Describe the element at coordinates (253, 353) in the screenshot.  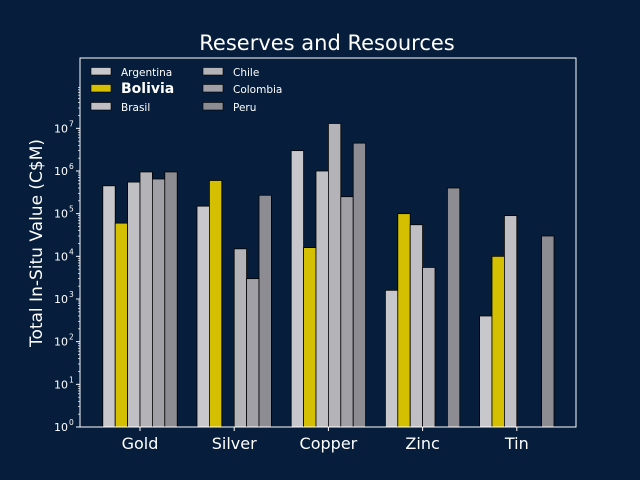
I see `bar-silver-colombia` at that location.